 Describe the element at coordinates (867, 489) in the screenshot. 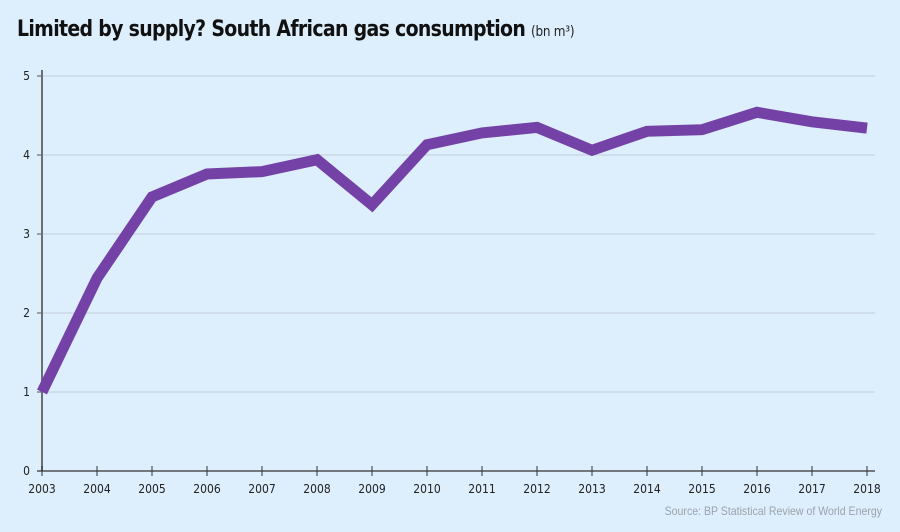

I see `x-tick-label: 2018` at that location.